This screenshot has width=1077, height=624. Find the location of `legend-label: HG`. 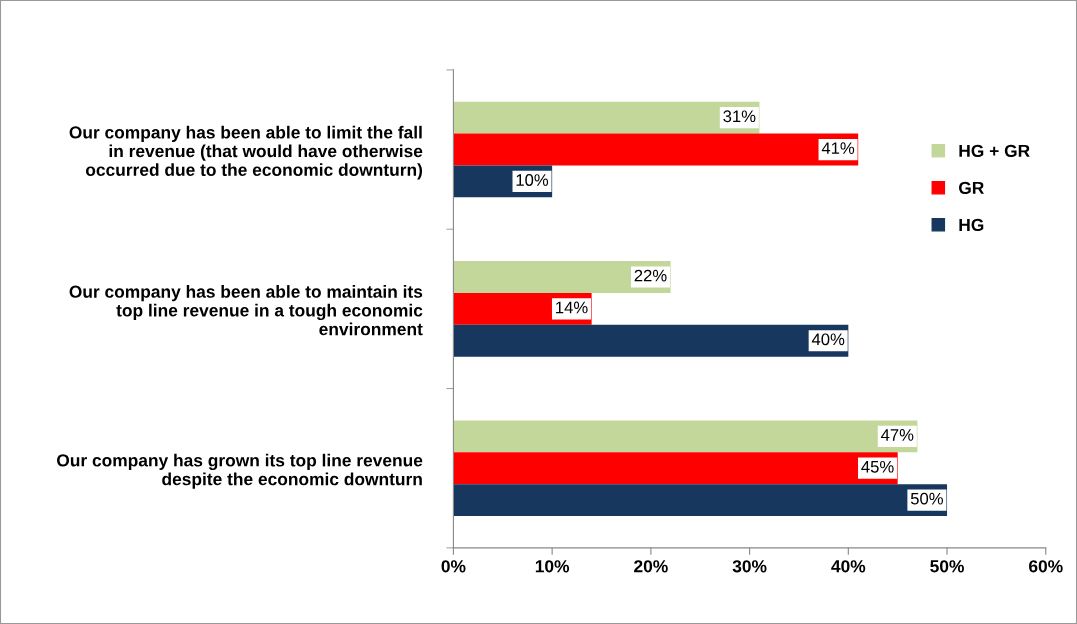

legend-label: HG is located at coordinates (971, 225).